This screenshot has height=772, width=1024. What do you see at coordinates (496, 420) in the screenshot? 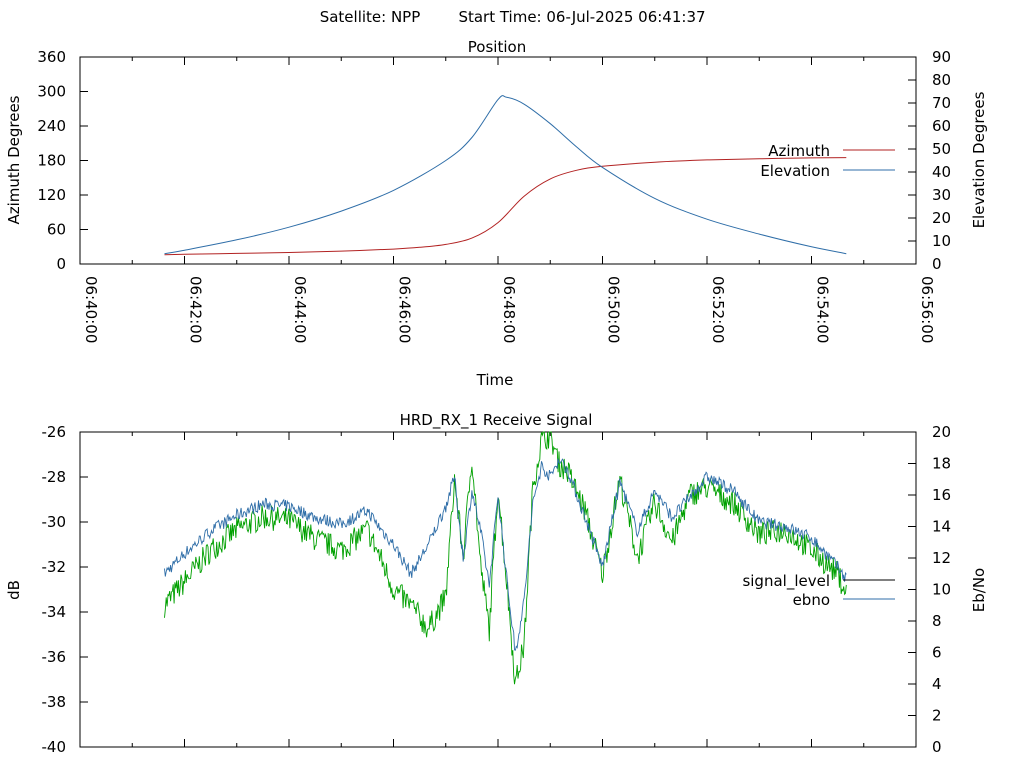
I see `signal-chart-title: HRD_RX_1 Receive Signal` at bounding box center [496, 420].